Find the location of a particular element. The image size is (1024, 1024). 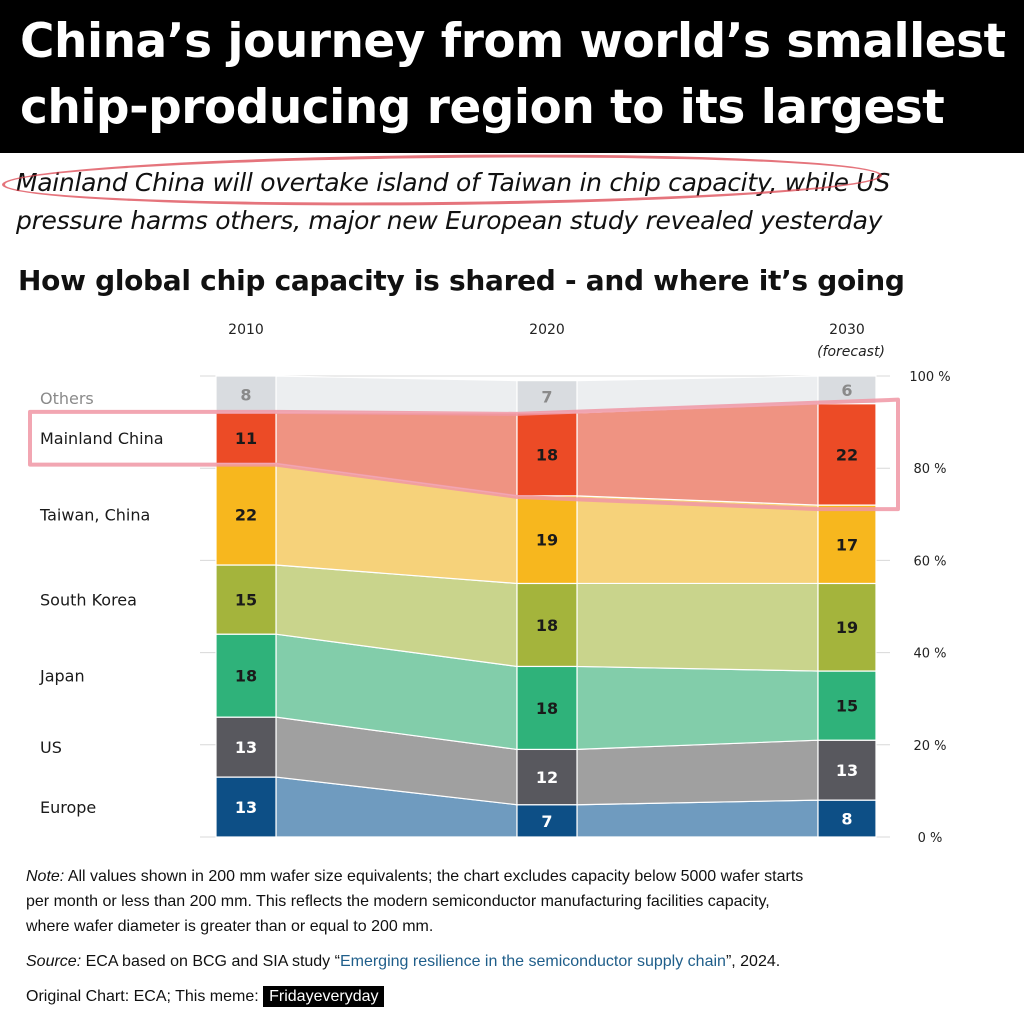

bar-others-2020 is located at coordinates (547, 397).